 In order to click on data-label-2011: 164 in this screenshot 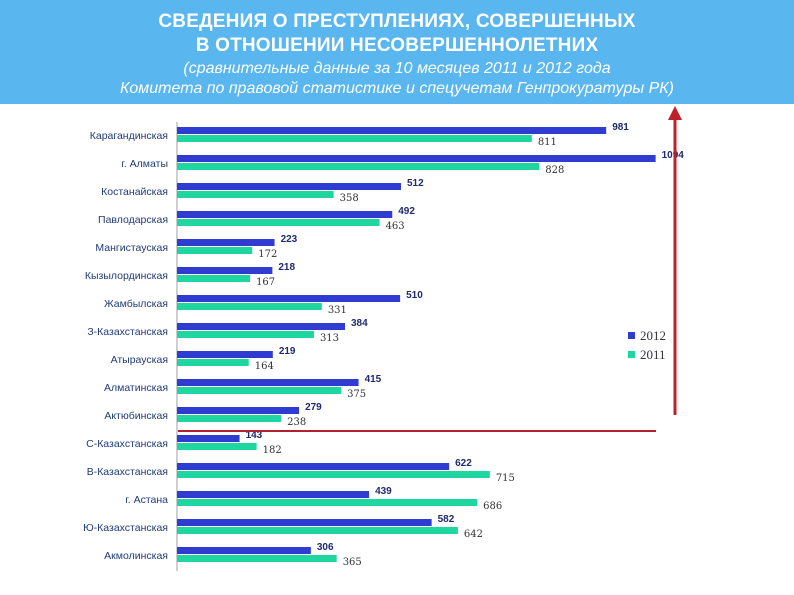, I will do `click(264, 366)`.